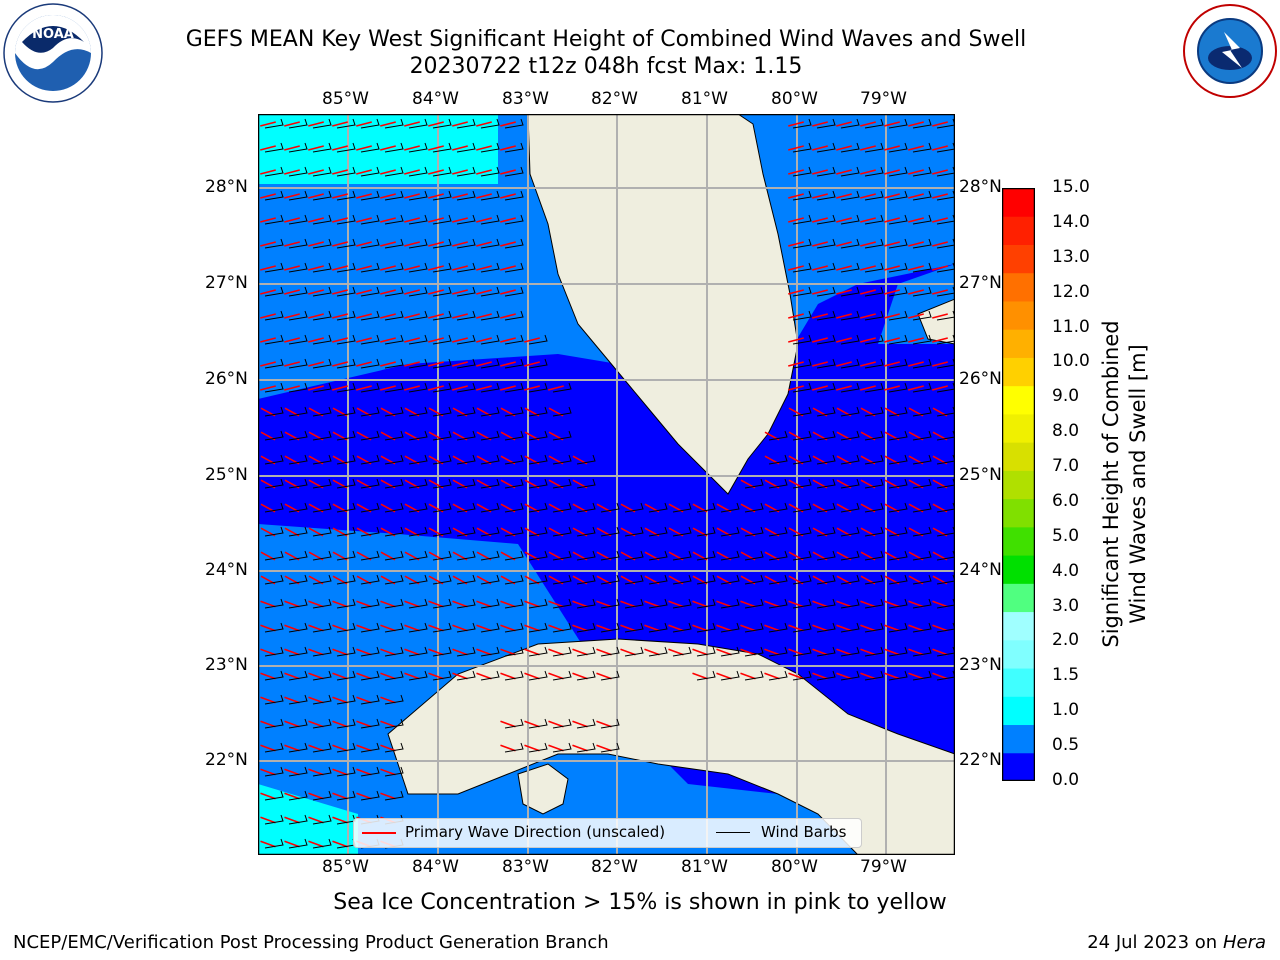  What do you see at coordinates (1018, 230) in the screenshot?
I see `colorbar-cell` at bounding box center [1018, 230].